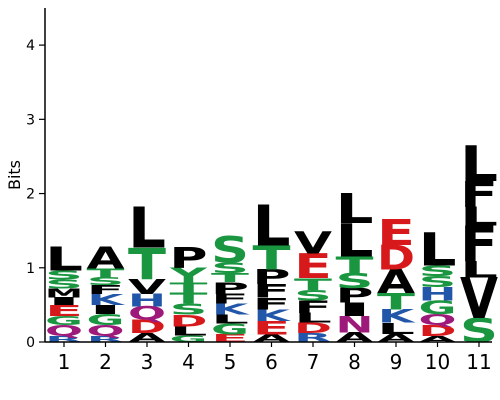 Image resolution: width=500 pixels, height=400 pixels. Describe the element at coordinates (30, 46) in the screenshot. I see `y-tick-label: 4` at that location.